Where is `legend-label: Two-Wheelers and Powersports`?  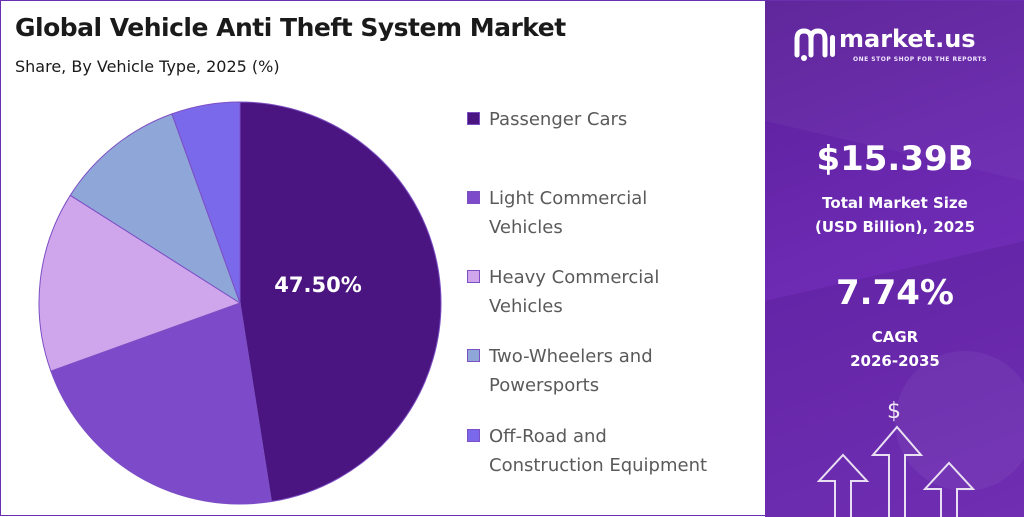
legend-label: Two-Wheelers and Powersports is located at coordinates (571, 371).